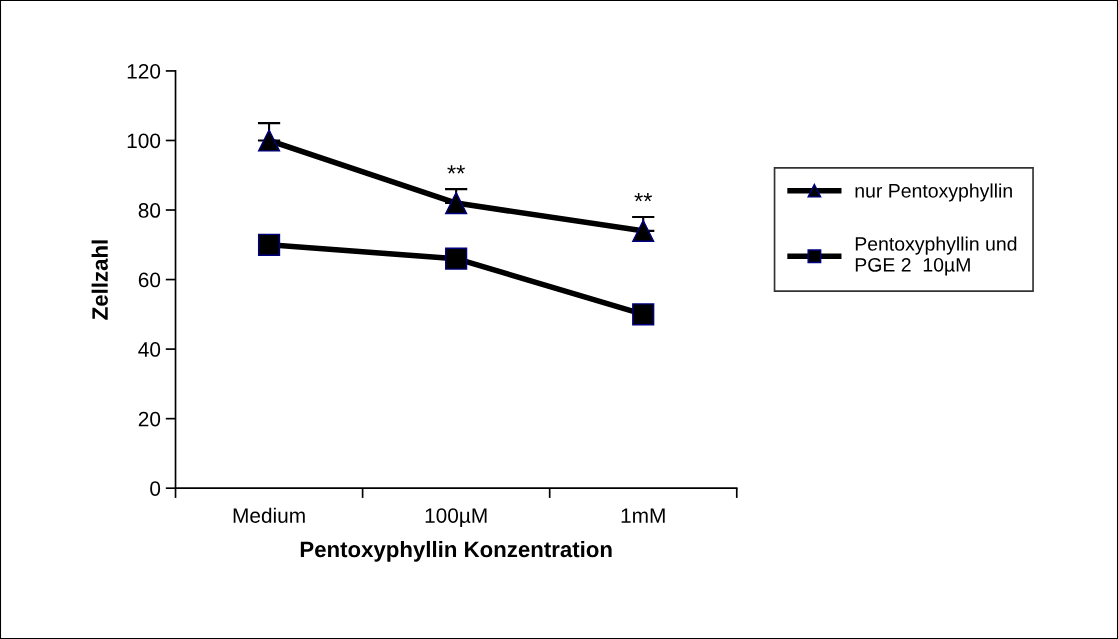 The image size is (1118, 639). I want to click on x-tick-label: Medium, so click(269, 515).